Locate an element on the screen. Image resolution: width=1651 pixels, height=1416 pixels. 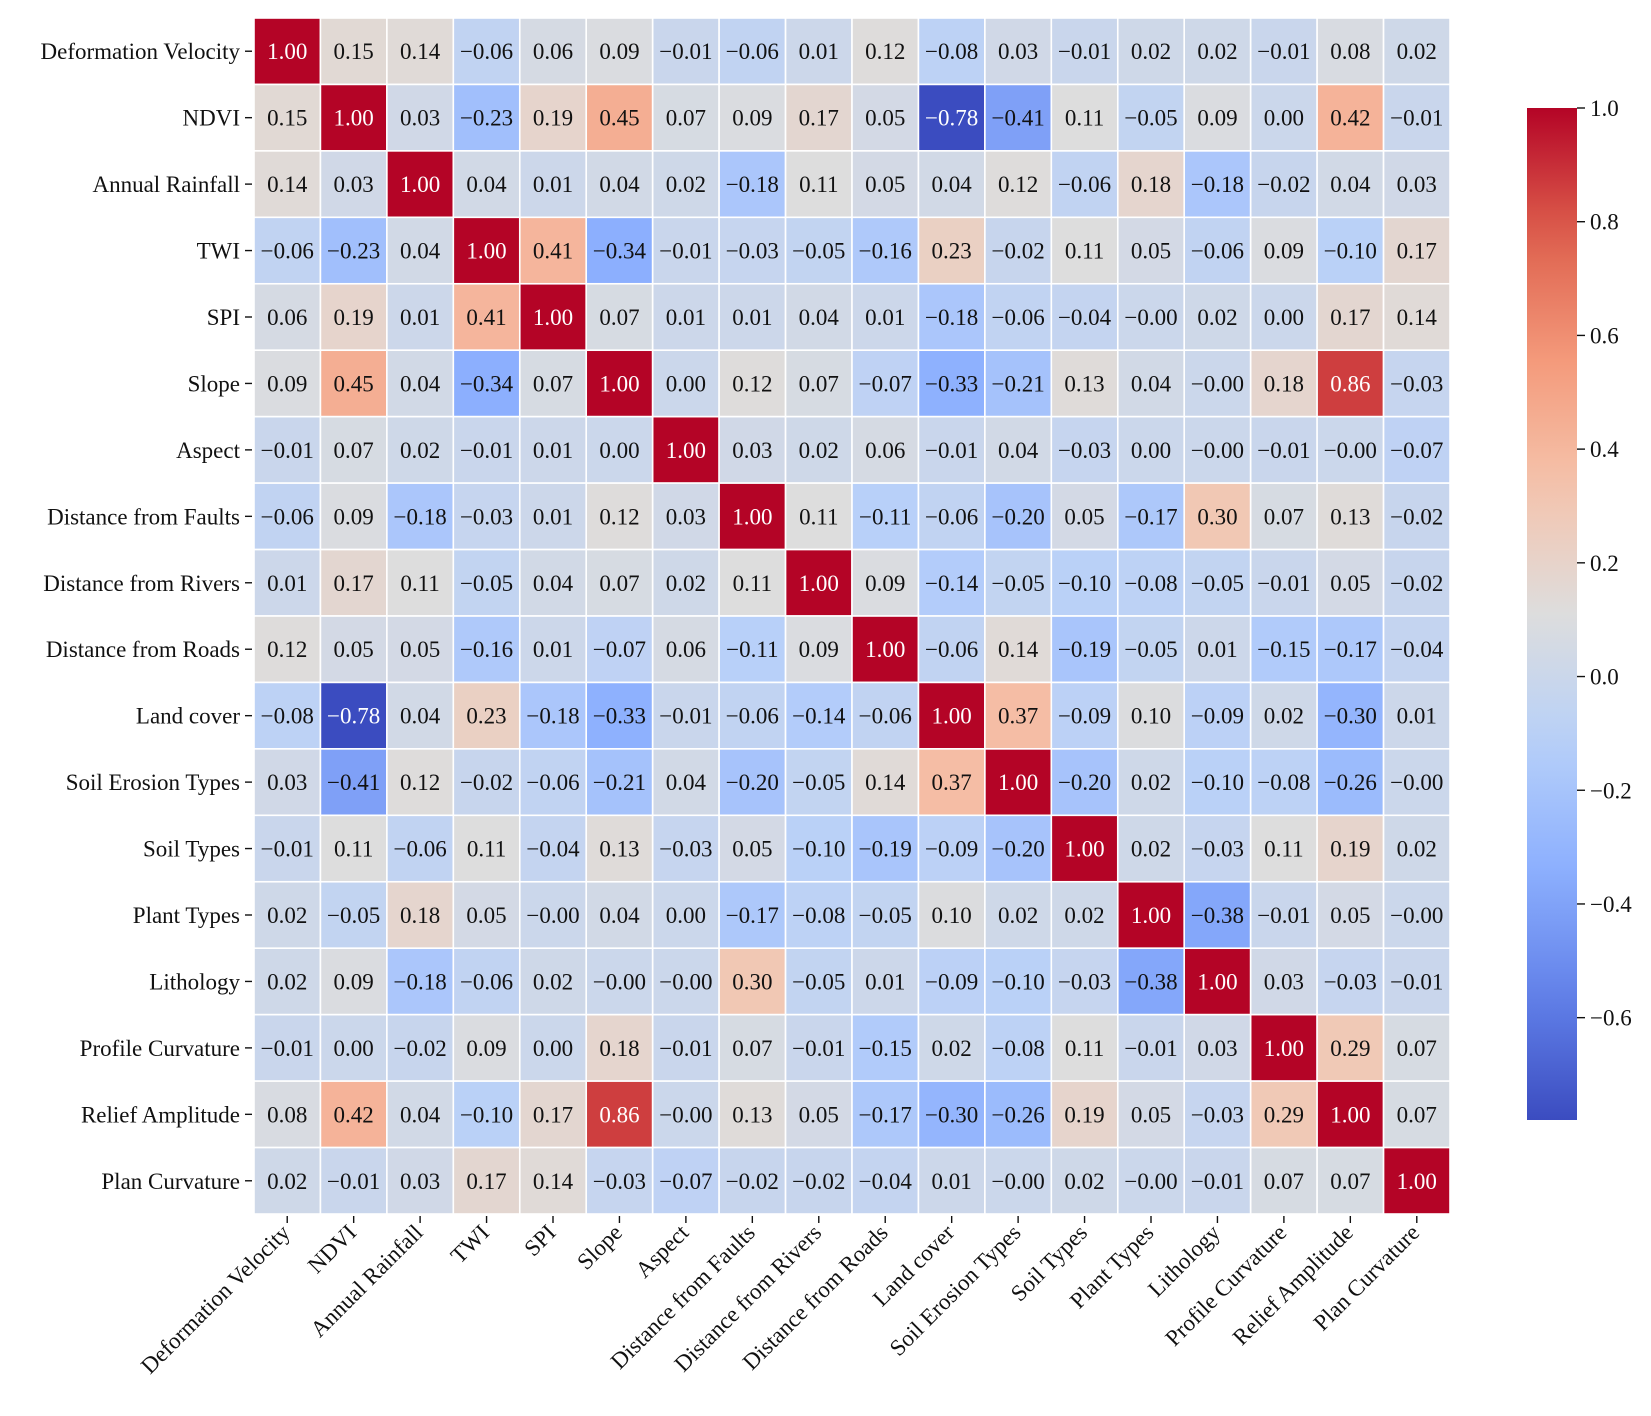
cell-value-label: 0.14 is located at coordinates (1417, 317).